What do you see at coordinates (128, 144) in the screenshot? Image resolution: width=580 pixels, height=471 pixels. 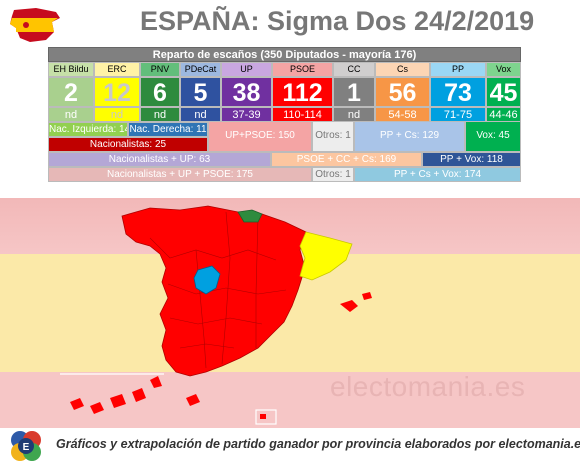 I see `nacionalistas-cell: Nacionalistas: 25` at bounding box center [128, 144].